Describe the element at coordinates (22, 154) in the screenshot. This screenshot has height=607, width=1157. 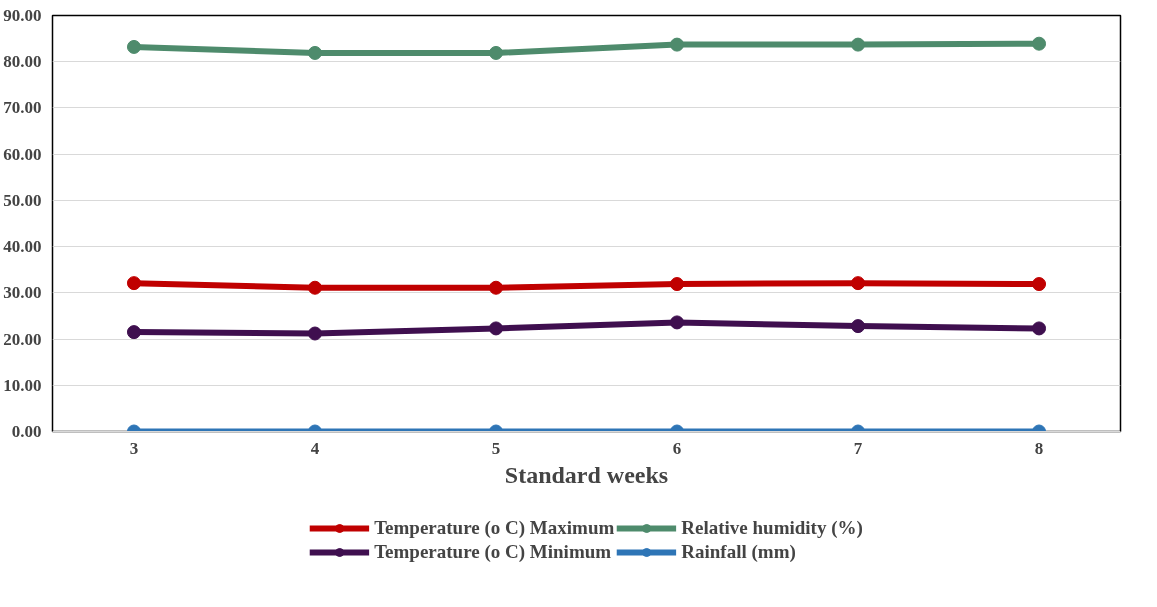
I see `y-tick-label: 60.00` at that location.